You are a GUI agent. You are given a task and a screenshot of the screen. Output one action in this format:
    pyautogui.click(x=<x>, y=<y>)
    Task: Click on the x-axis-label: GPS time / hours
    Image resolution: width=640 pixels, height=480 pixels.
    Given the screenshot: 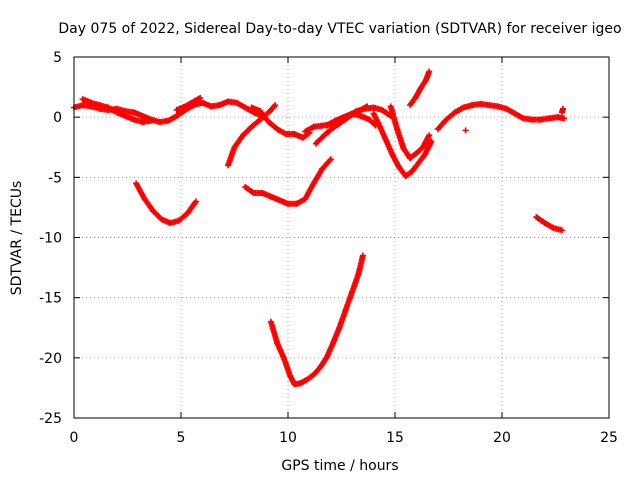 What is the action you would take?
    pyautogui.click(x=339, y=466)
    